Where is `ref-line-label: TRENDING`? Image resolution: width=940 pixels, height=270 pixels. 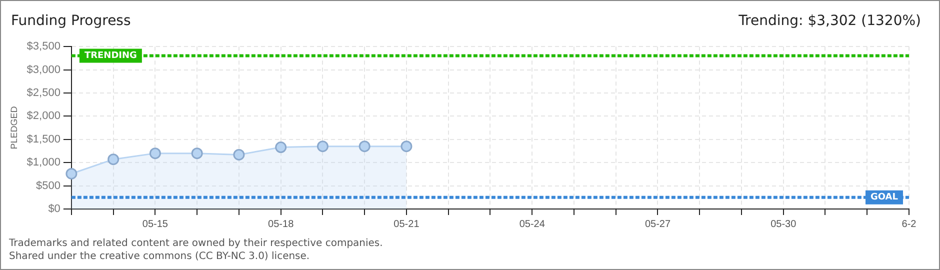
ref-line-label: TRENDING is located at coordinates (110, 56).